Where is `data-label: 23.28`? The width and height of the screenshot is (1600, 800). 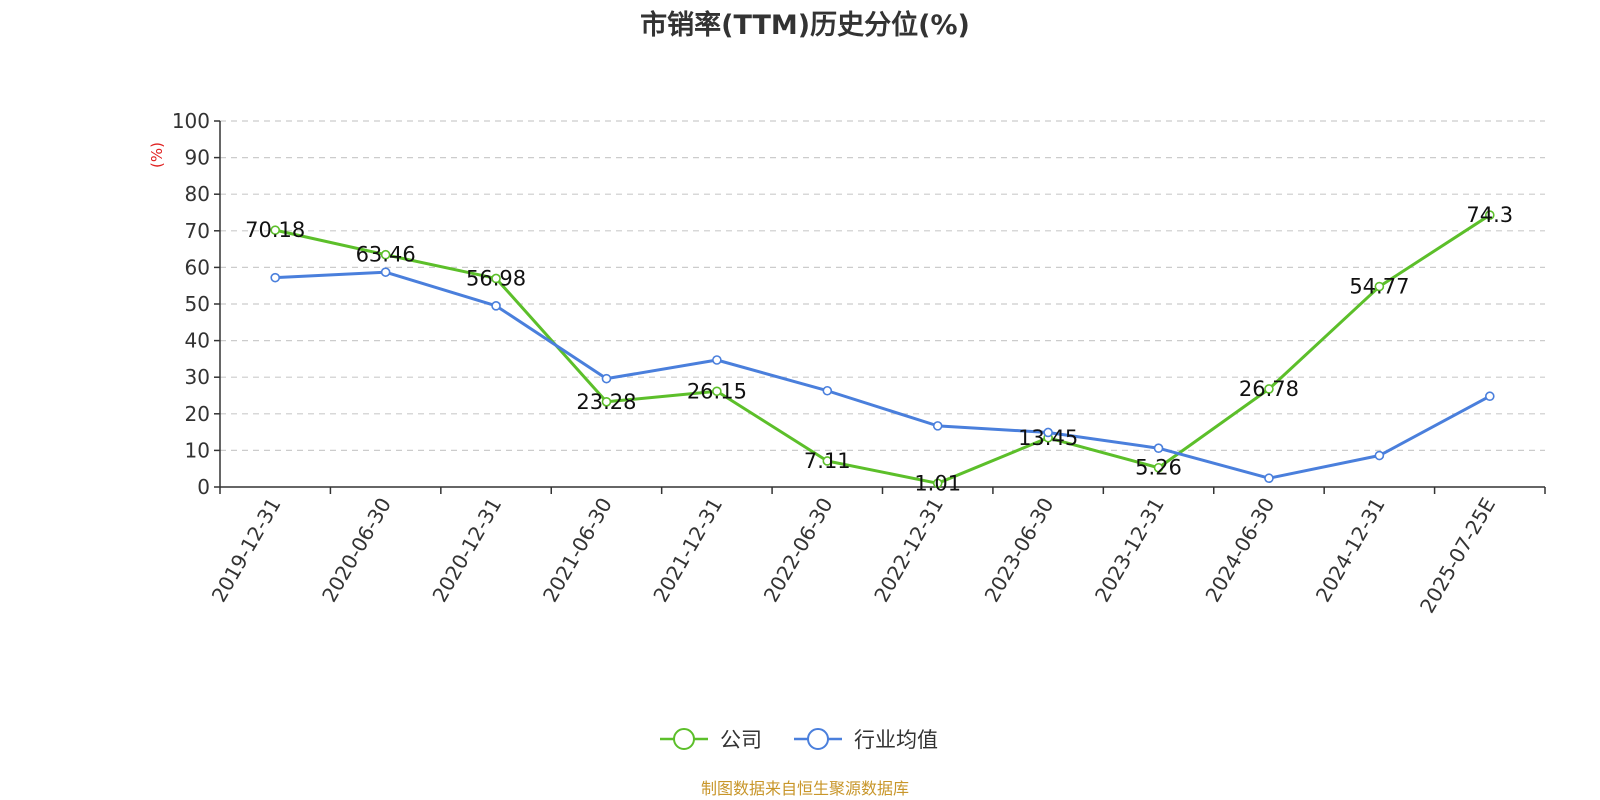 data-label: 23.28 is located at coordinates (606, 402).